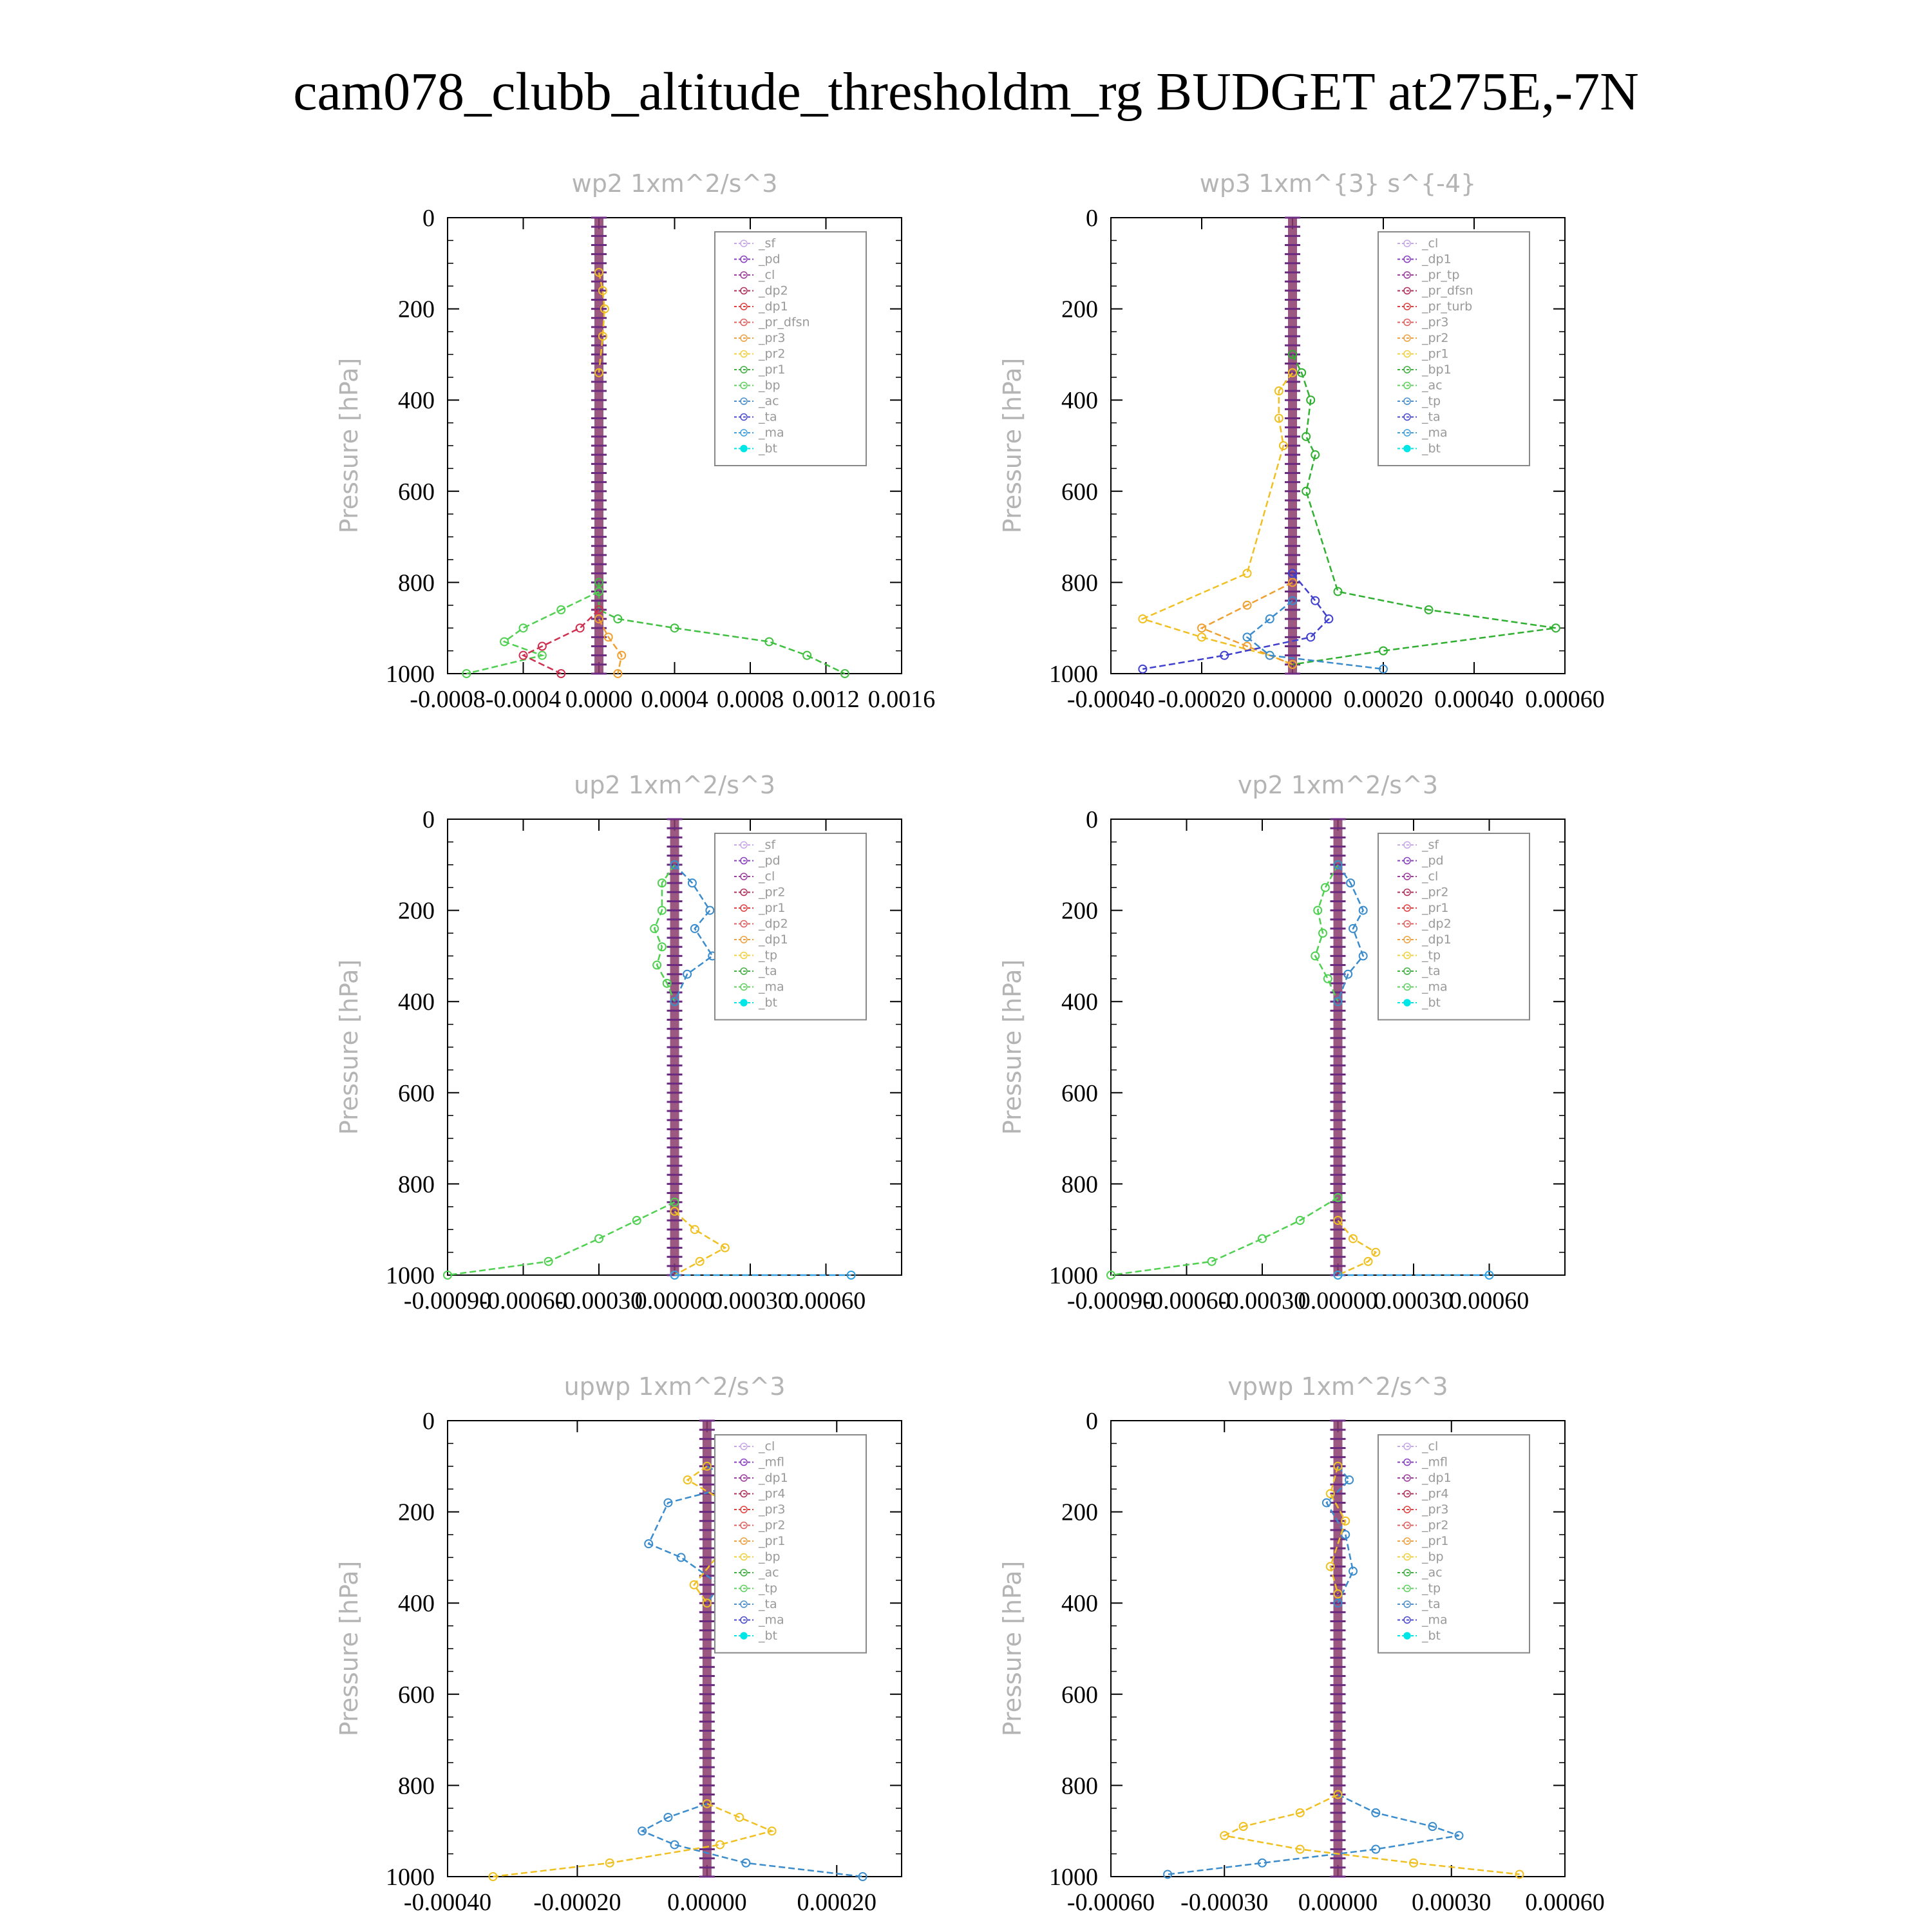 The width and height of the screenshot is (1932, 1932). I want to click on legend-label: _dp1, so click(1436, 1478).